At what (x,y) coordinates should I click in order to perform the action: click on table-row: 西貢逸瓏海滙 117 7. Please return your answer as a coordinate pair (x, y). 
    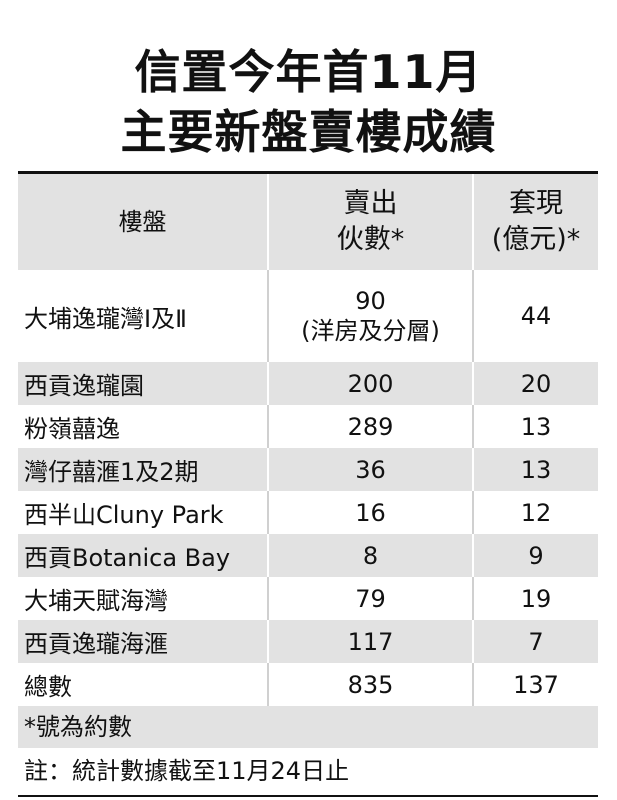
    Looking at the image, I should click on (308, 641).